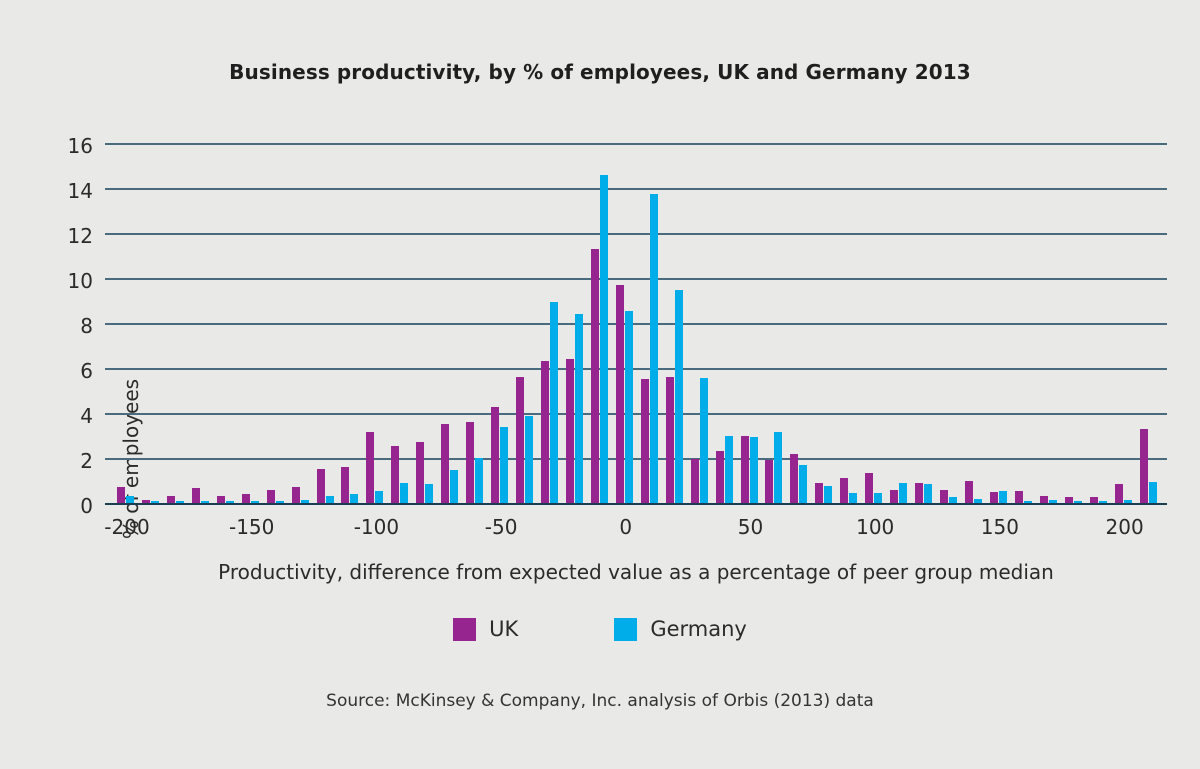 The image size is (1200, 769). I want to click on bar-uk--170, so click(195, 495).